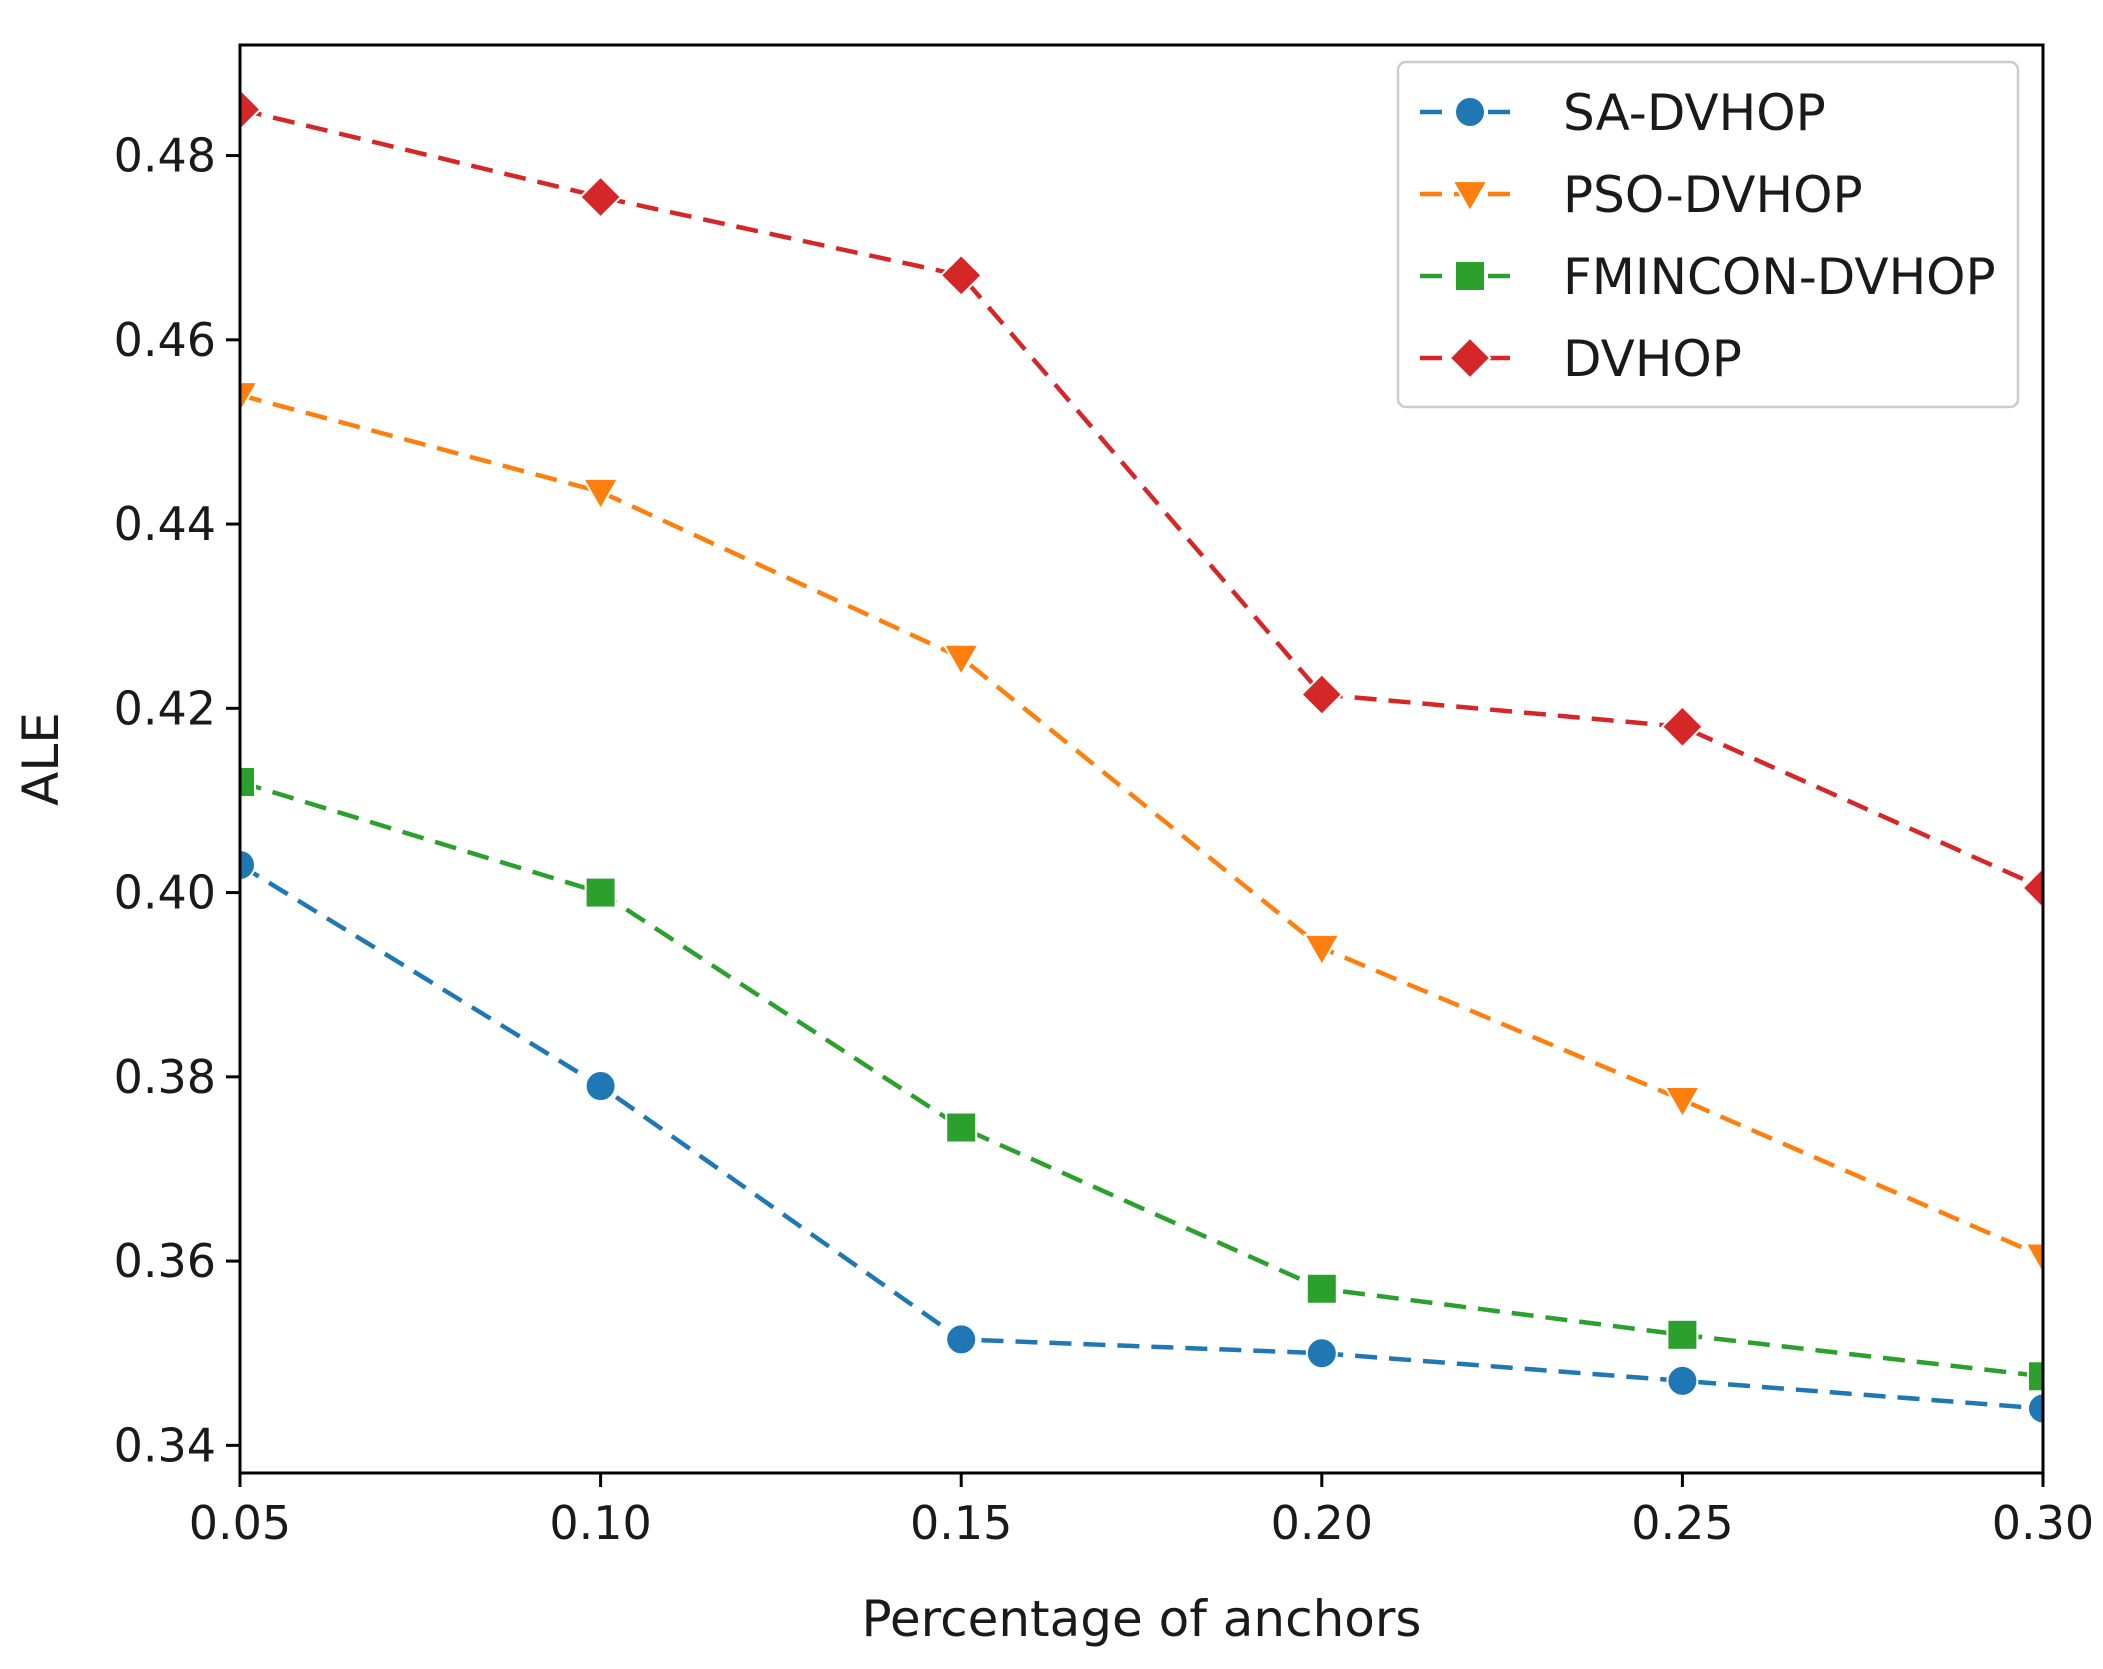 Image resolution: width=2103 pixels, height=1669 pixels. Describe the element at coordinates (1713, 195) in the screenshot. I see `legend-label-pso-dvhop: PSO-DVHOP` at that location.